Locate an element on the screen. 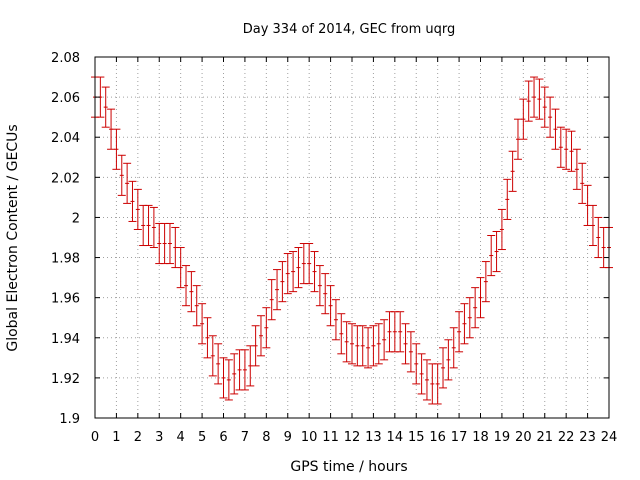  y-tick-label: 2.06 is located at coordinates (65, 98).